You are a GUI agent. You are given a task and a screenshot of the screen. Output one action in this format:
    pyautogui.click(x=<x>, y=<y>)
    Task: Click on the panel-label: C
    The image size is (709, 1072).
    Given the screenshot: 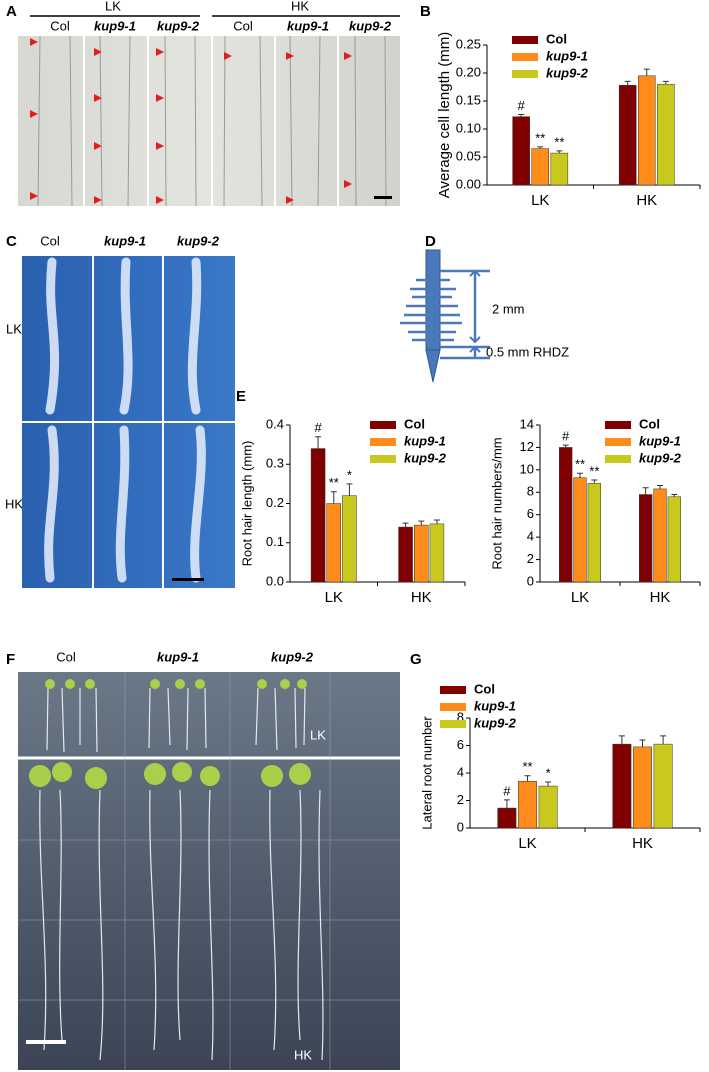 What is the action you would take?
    pyautogui.click(x=11, y=241)
    